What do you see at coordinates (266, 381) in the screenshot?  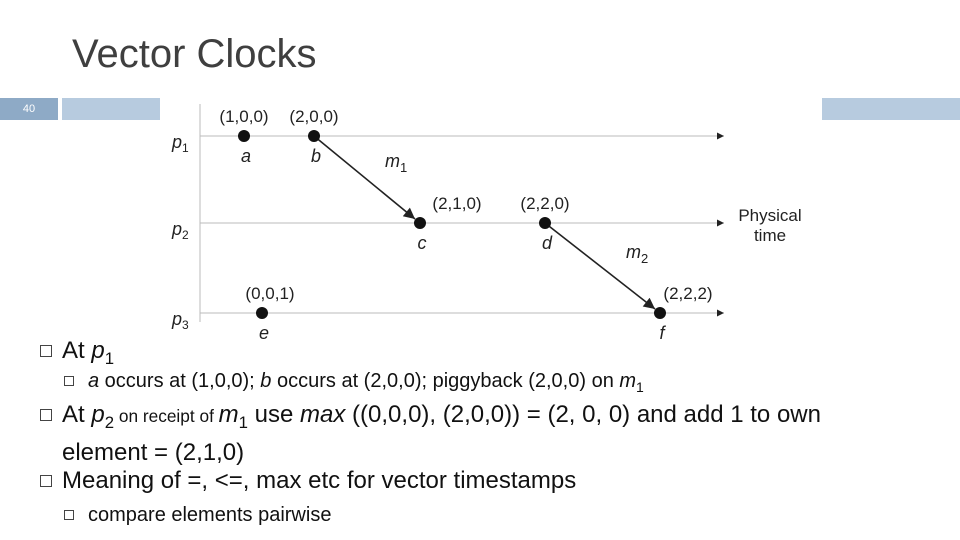 I see `text-run: b` at bounding box center [266, 381].